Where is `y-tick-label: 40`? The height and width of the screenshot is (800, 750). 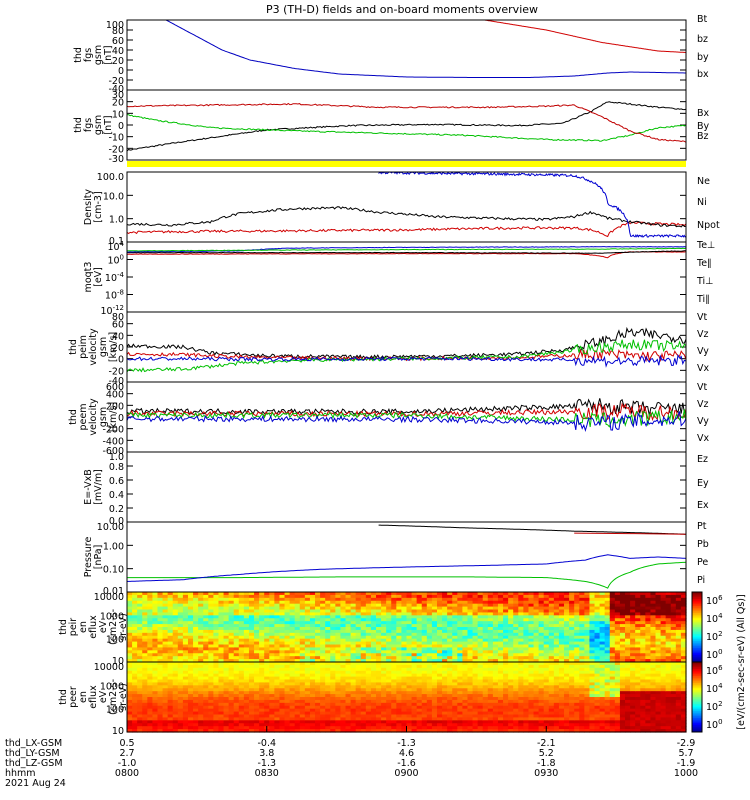
y-tick-label: 40 is located at coordinates (118, 336).